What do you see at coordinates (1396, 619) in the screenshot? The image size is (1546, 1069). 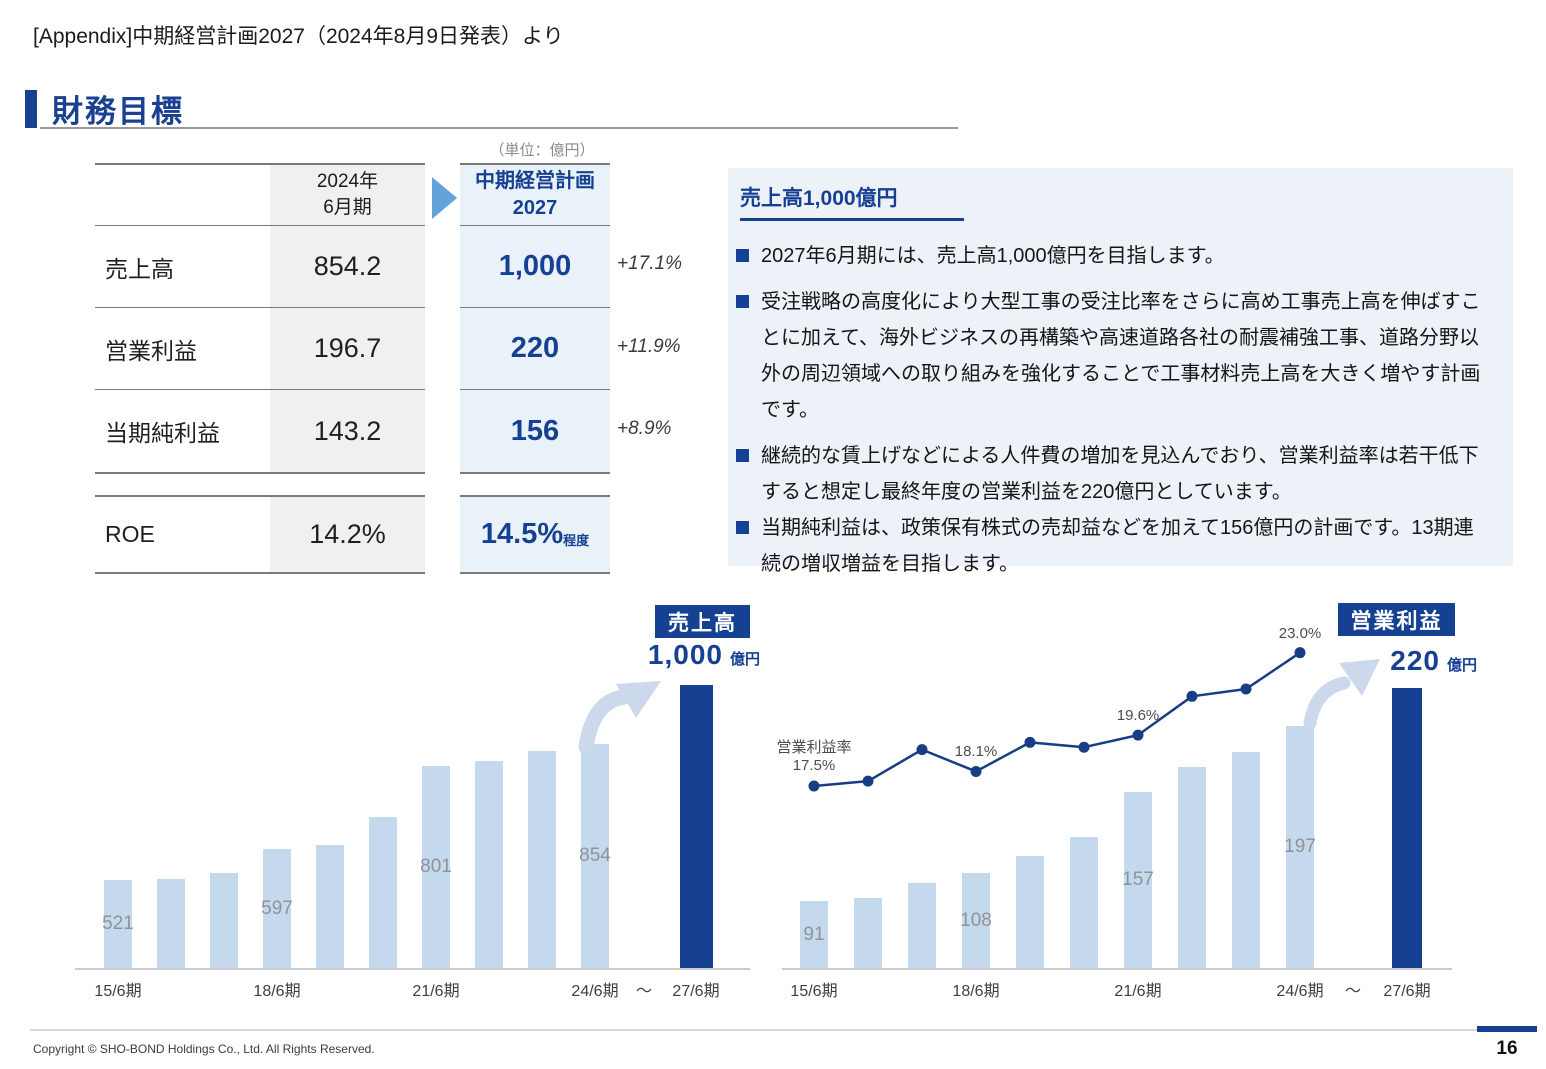 I see `chart-title-badge: 営業利益` at bounding box center [1396, 619].